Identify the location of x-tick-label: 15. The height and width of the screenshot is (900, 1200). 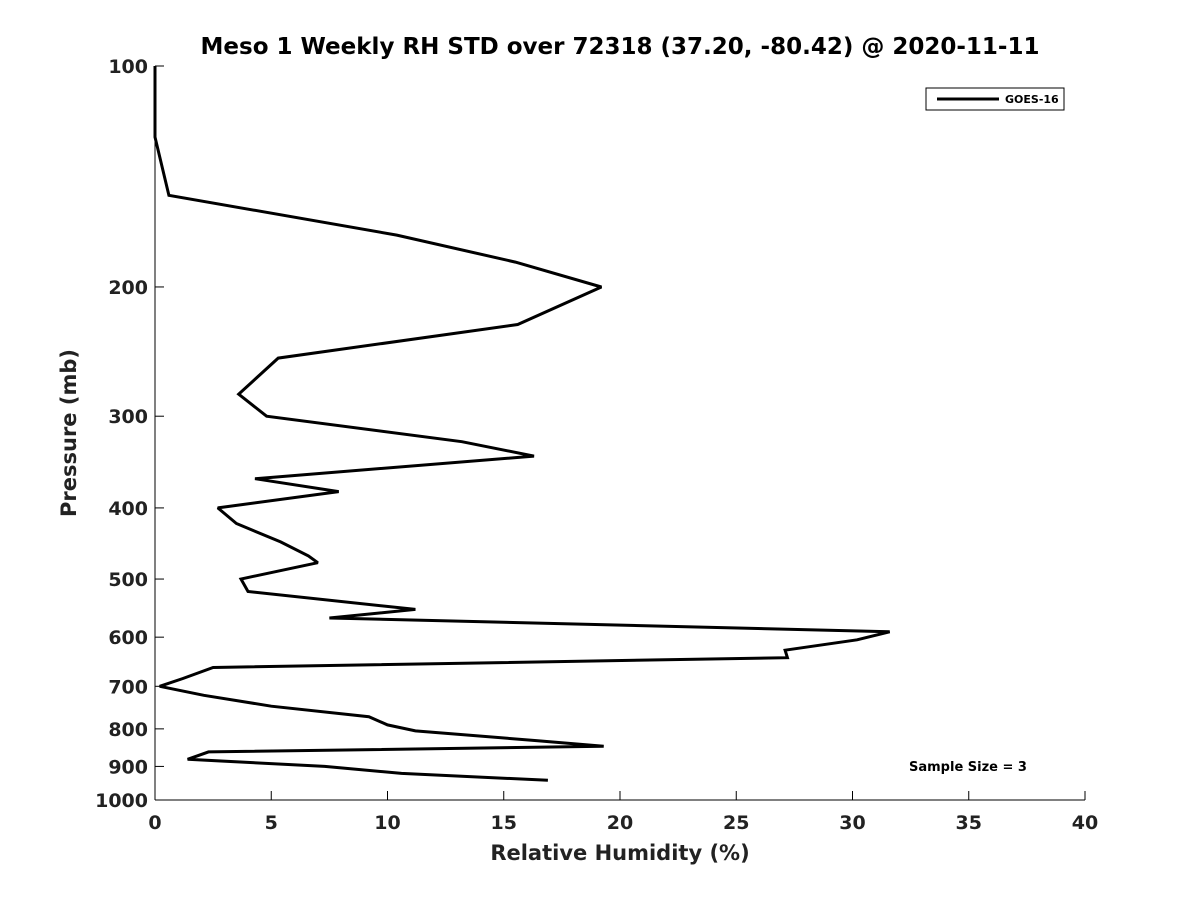
(504, 823).